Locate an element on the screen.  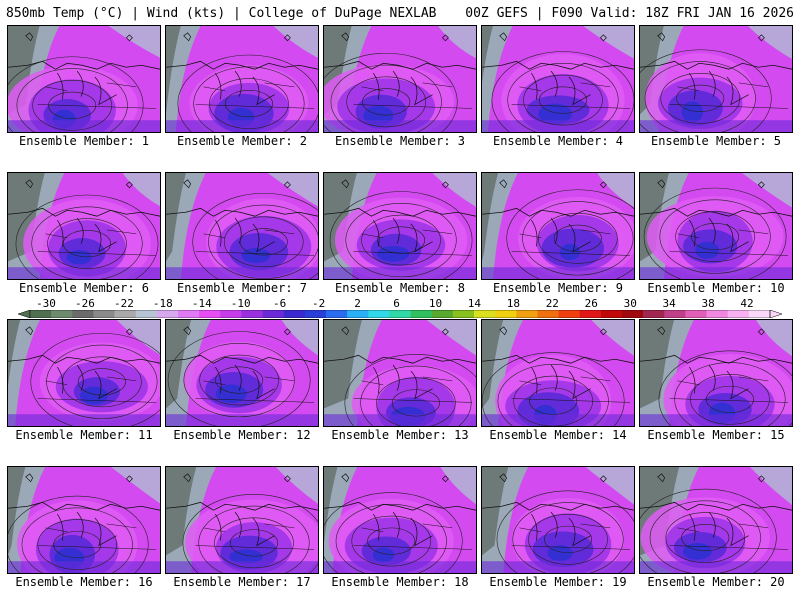
ensemble-panel: Ensemble Member: 15 is located at coordinates (716, 380).